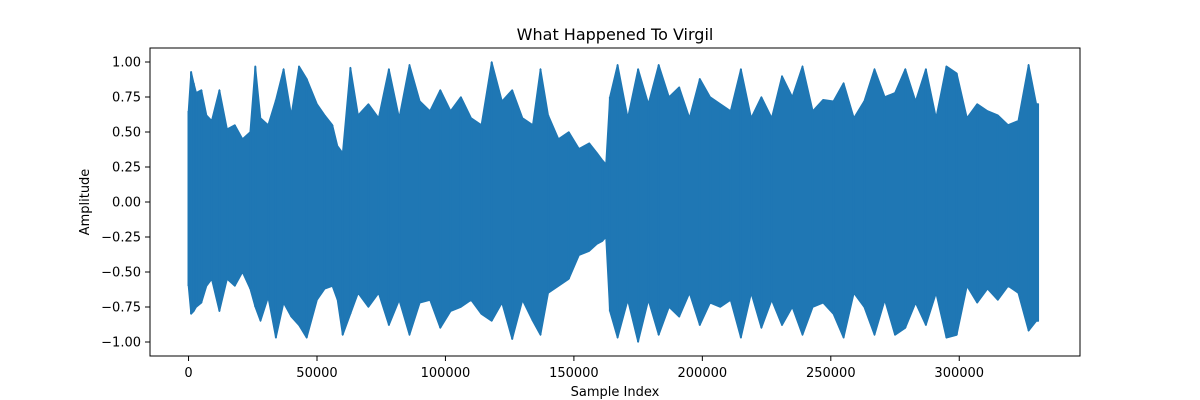 The height and width of the screenshot is (400, 1200). I want to click on chart-title: What Happened To Virgil, so click(615, 34).